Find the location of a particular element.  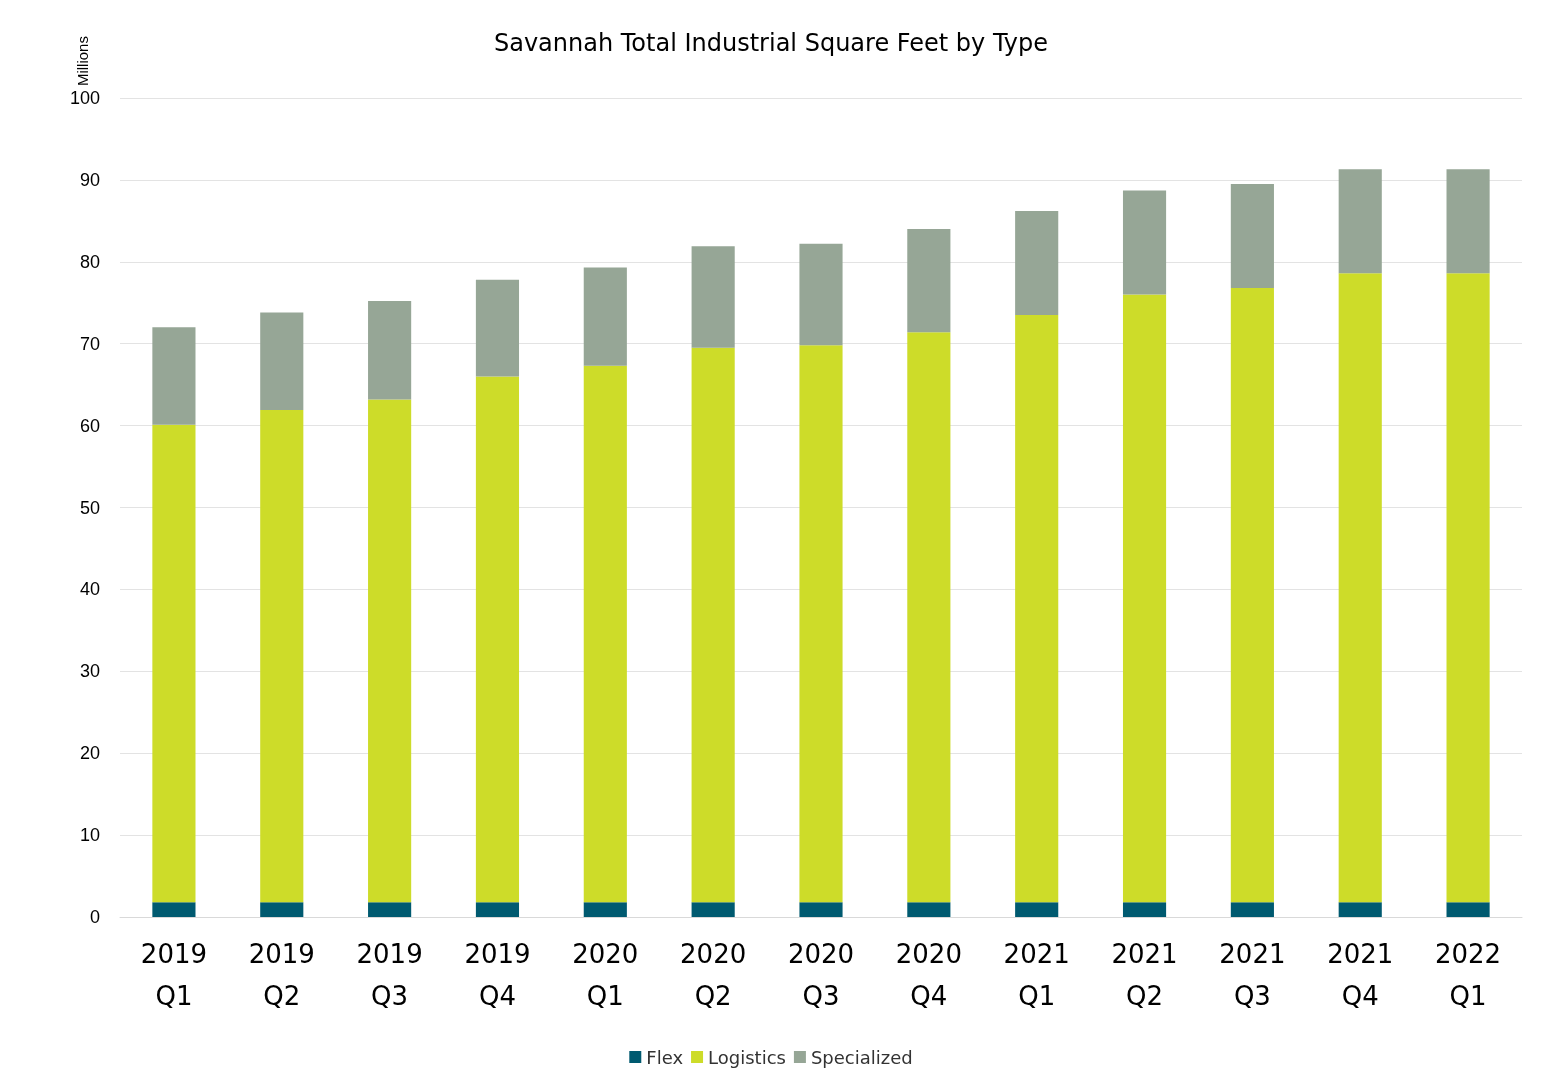

legend-label: Flex is located at coordinates (665, 1057).